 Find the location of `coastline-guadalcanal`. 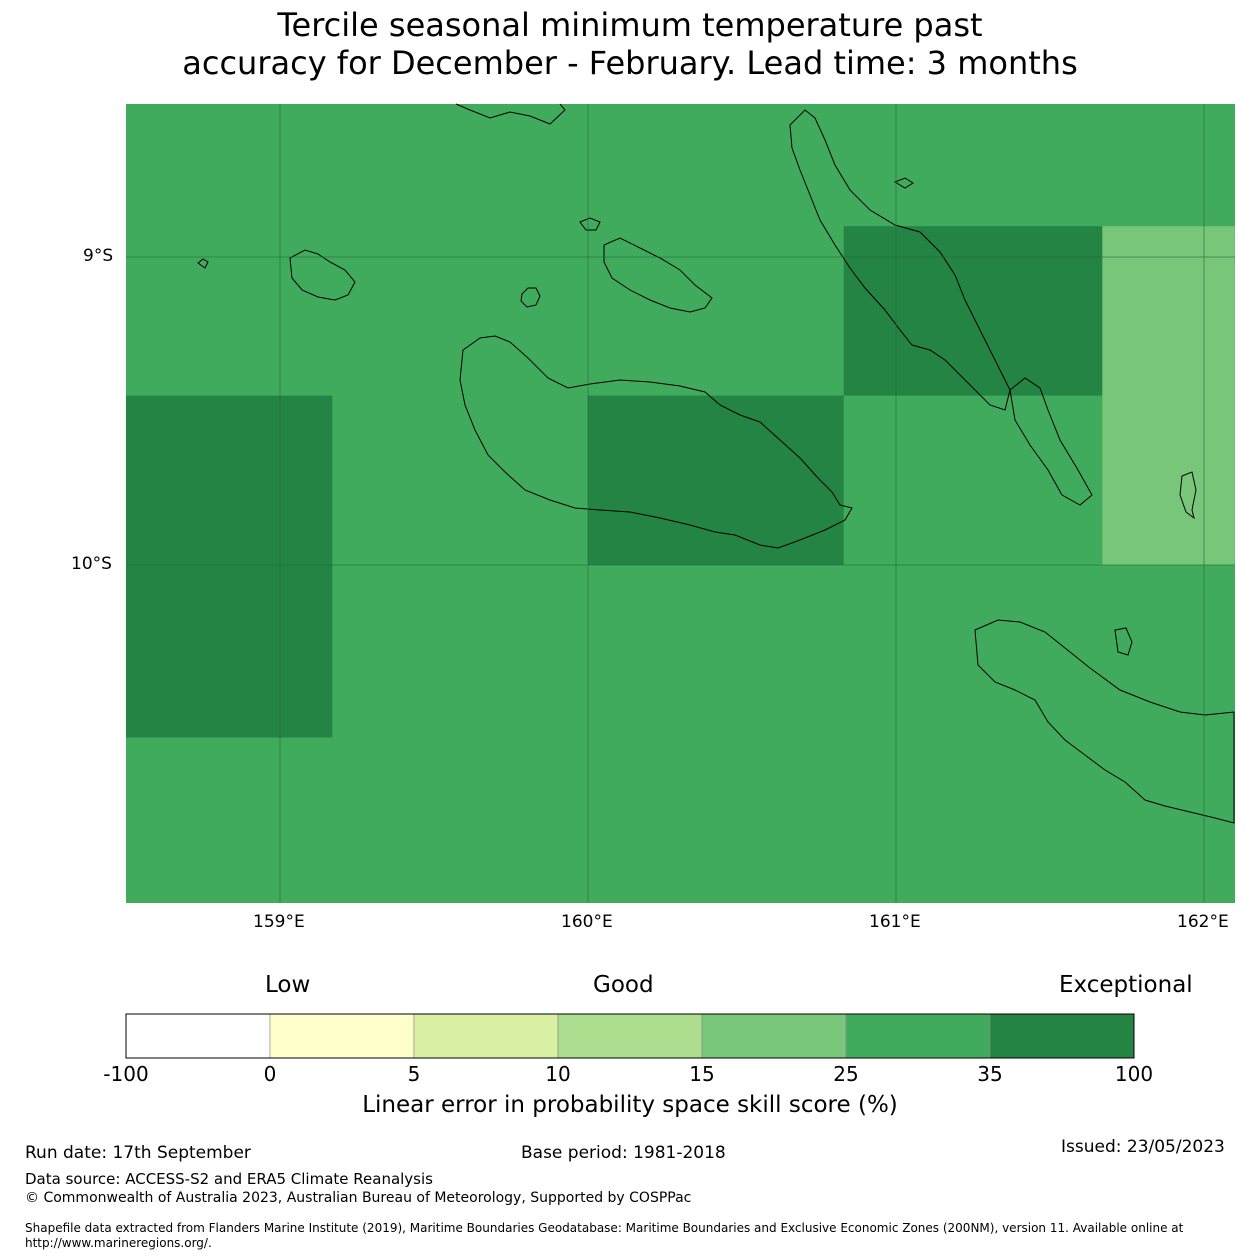

coastline-guadalcanal is located at coordinates (656, 442).